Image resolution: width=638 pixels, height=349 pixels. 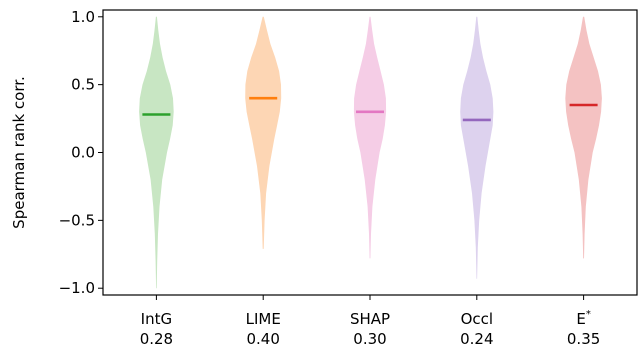 I want to click on x-tick-label-occl: Occl, so click(x=477, y=319).